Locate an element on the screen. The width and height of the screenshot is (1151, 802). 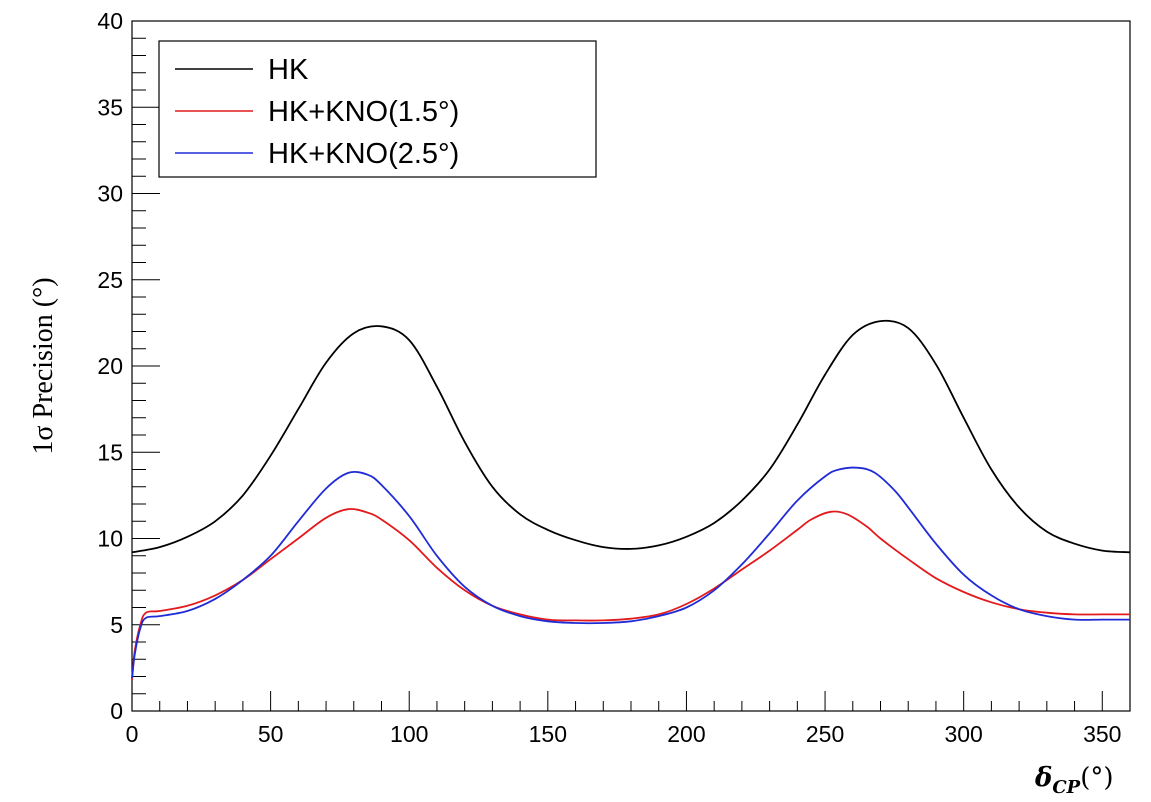
x-axis-label: δCP(°) is located at coordinates (1074, 780).